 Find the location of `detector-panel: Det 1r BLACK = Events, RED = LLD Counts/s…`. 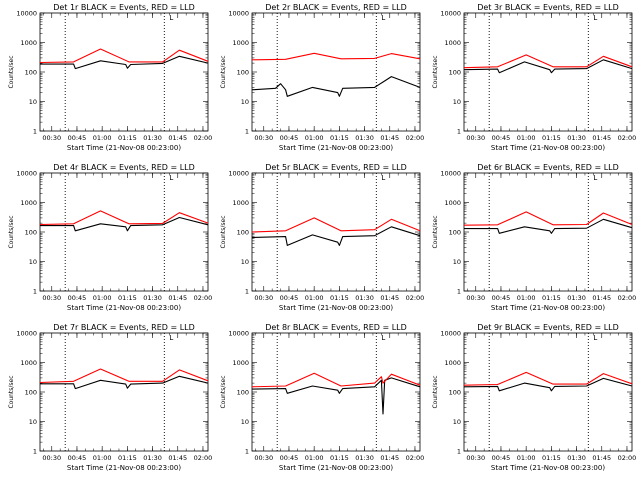

detector-panel: Det 1r BLACK = Events, RED = LLD Counts/s… is located at coordinates (110, 77).